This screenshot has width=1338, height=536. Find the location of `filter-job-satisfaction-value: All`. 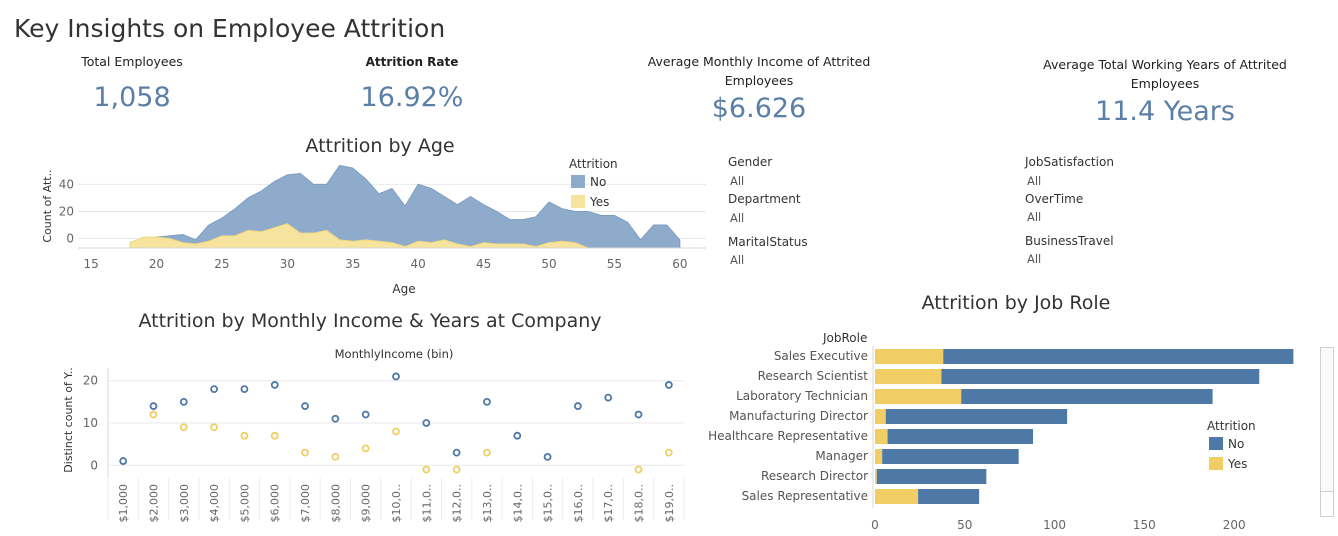

filter-job-satisfaction-value: All is located at coordinates (1034, 181).